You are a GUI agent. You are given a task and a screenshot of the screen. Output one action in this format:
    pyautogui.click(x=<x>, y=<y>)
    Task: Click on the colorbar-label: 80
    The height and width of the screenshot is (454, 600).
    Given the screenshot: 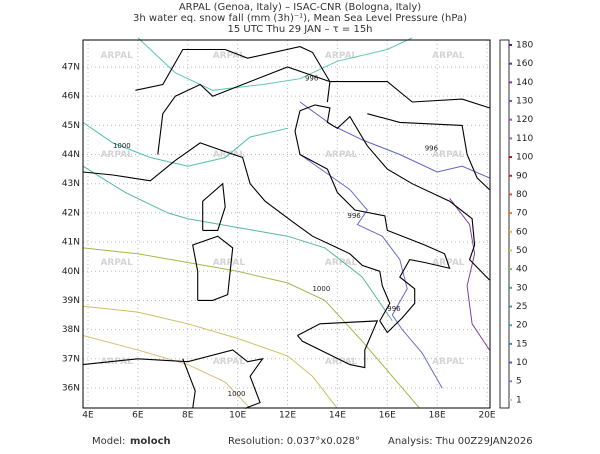 What is the action you would take?
    pyautogui.click(x=522, y=195)
    